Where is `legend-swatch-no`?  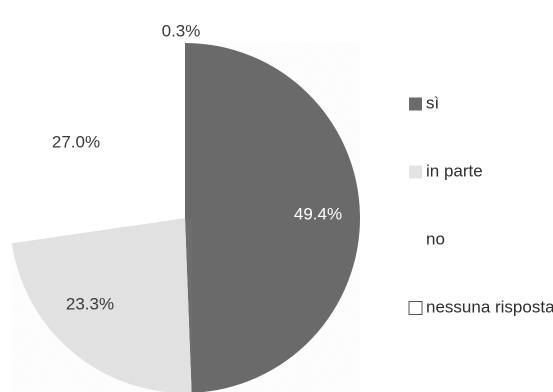
legend-swatch-no is located at coordinates (415, 240).